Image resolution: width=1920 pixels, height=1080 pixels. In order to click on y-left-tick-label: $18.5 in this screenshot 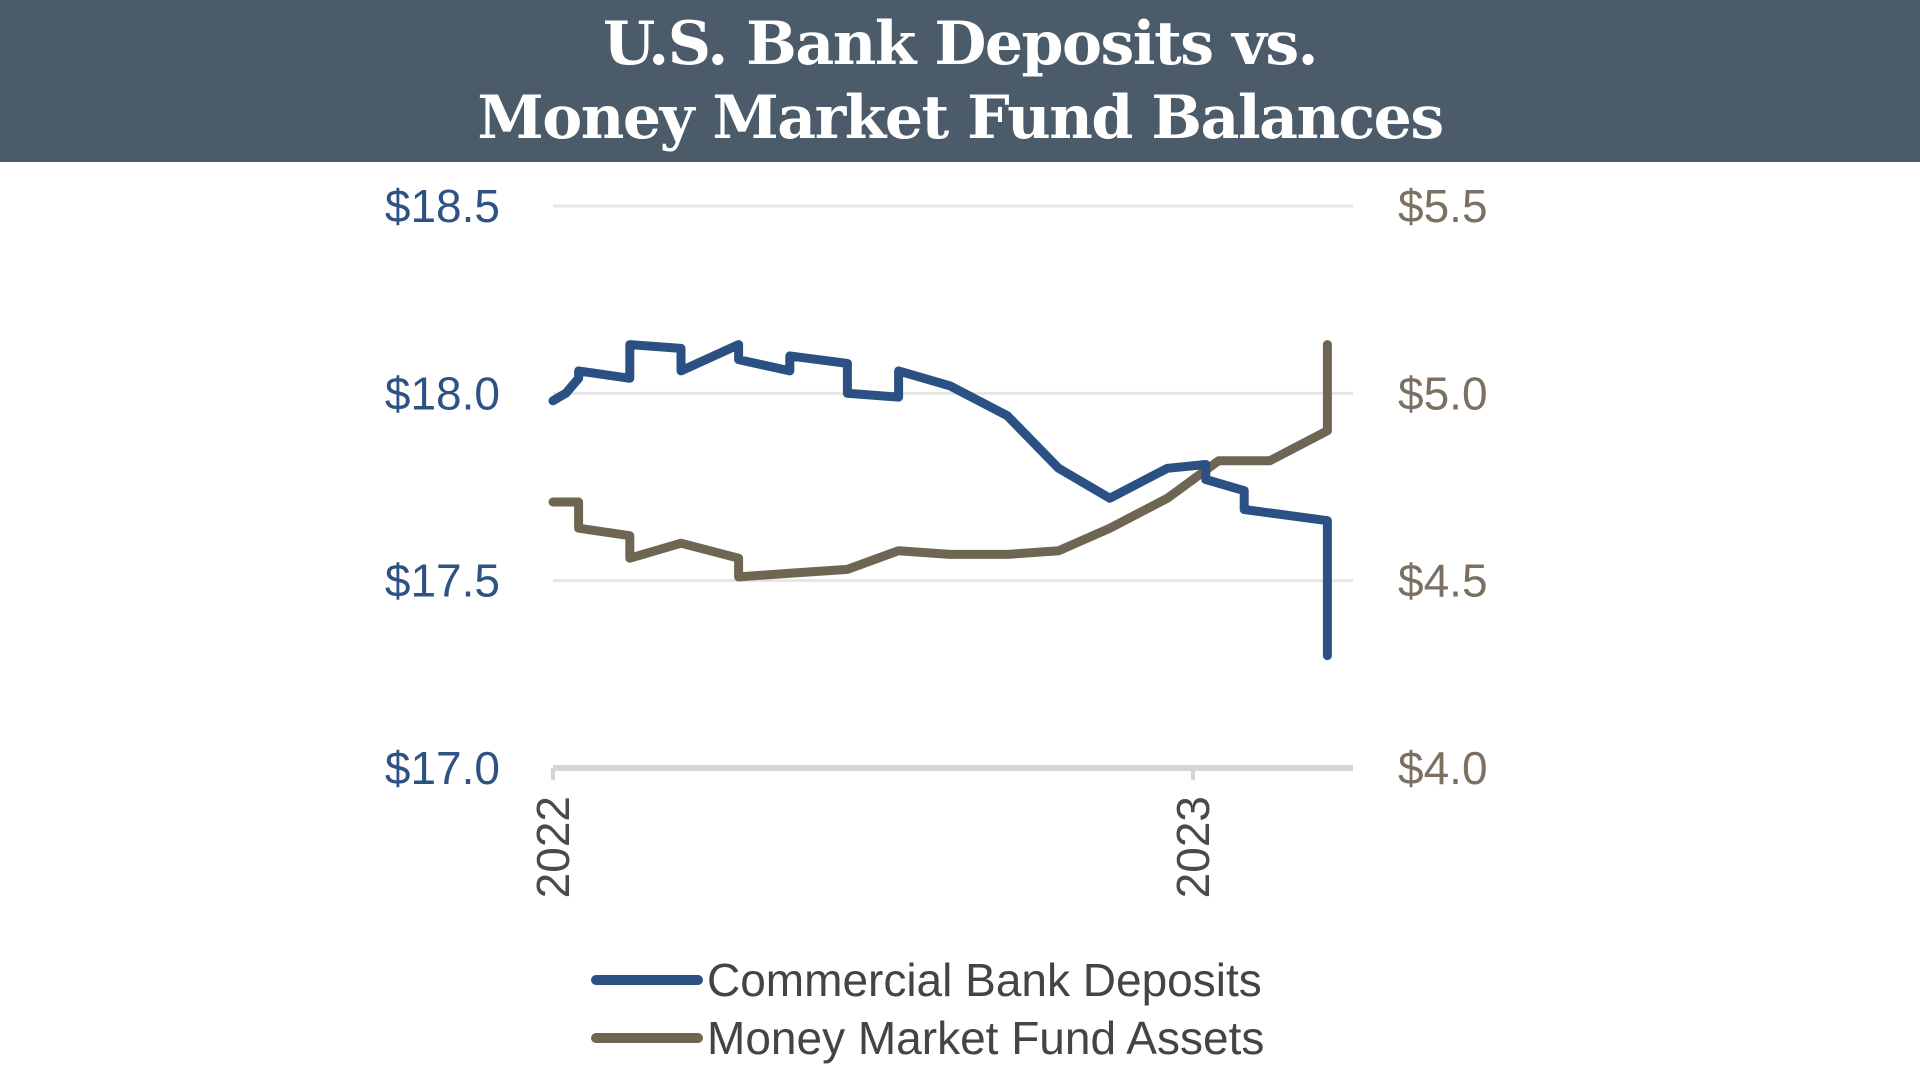, I will do `click(442, 206)`.